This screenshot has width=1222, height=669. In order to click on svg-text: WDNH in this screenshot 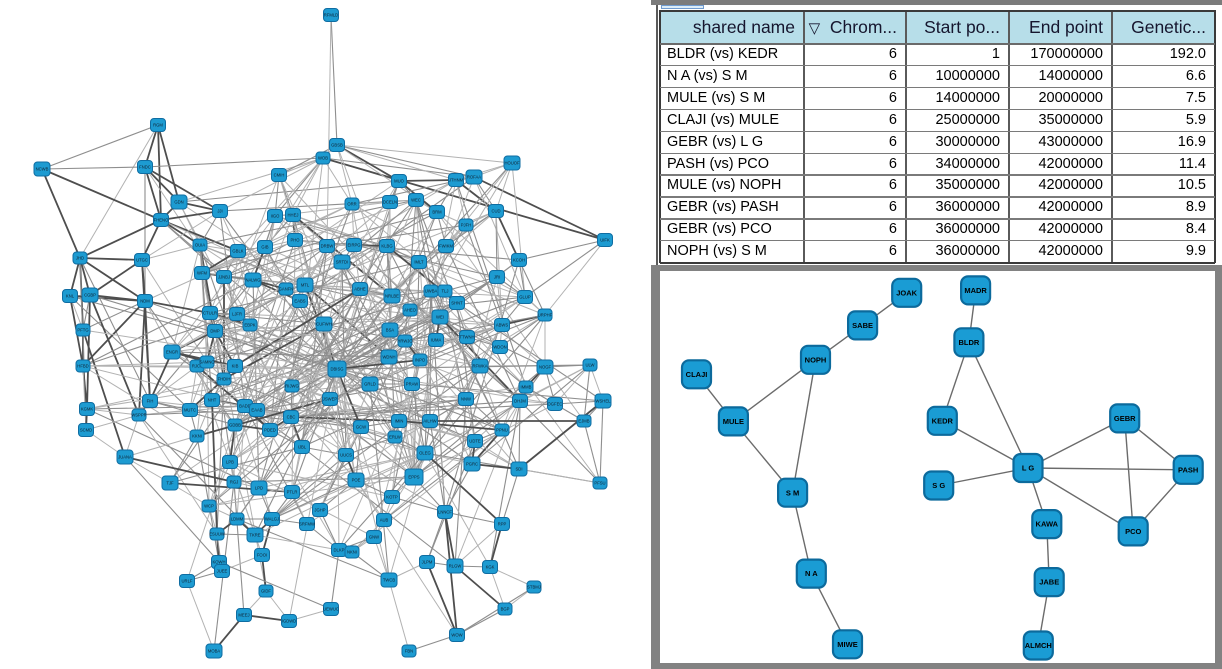, I will do `click(388, 357)`.